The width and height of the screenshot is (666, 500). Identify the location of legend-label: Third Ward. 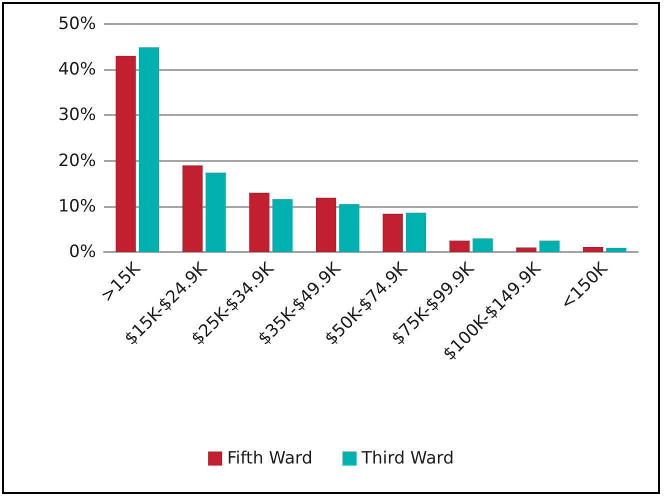
(407, 458).